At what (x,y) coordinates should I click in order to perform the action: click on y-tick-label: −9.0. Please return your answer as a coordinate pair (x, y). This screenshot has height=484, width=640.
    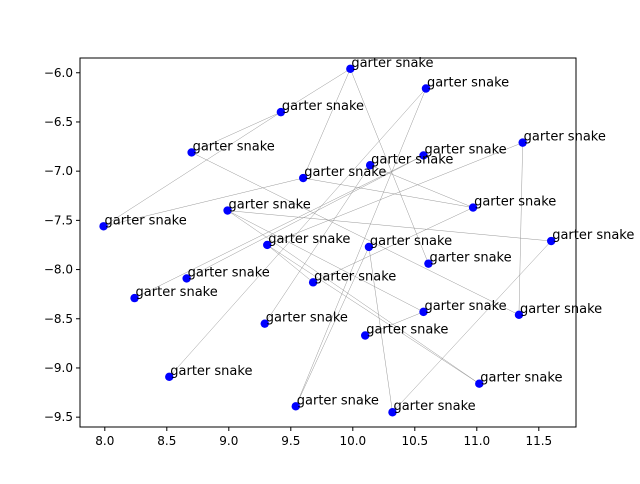
    Looking at the image, I should click on (58, 368).